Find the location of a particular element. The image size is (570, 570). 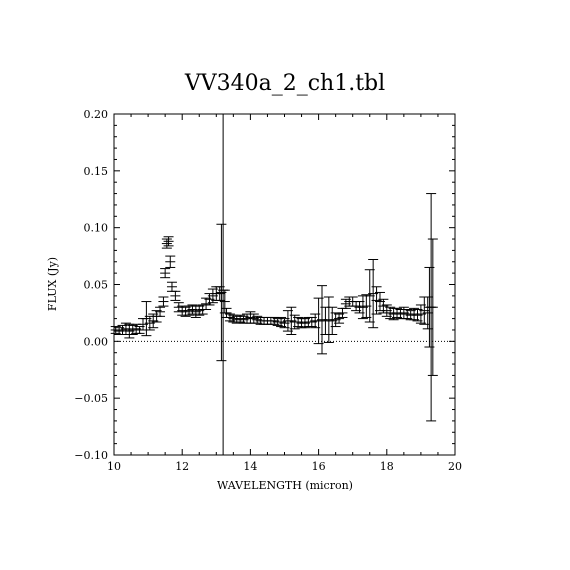

y-tick-labels: −0.10 −0.05 0.00 0.05 0.10 0.15 0.20 is located at coordinates (91, 285).